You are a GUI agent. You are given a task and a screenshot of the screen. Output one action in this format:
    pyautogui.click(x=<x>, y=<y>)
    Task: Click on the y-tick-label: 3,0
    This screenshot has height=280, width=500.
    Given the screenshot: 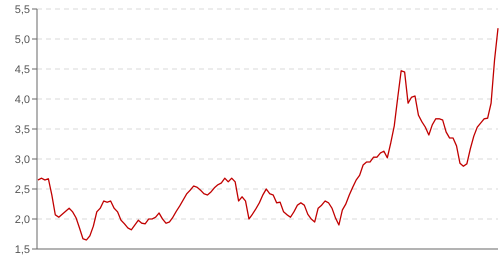 What is the action you would take?
    pyautogui.click(x=22, y=160)
    